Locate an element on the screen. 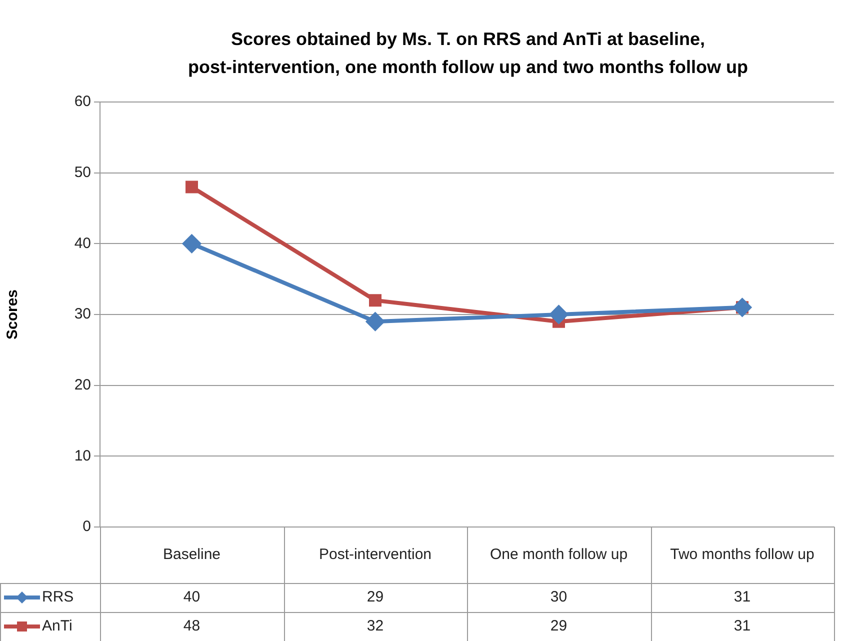 This screenshot has height=641, width=845. data-label: 32 is located at coordinates (375, 626).